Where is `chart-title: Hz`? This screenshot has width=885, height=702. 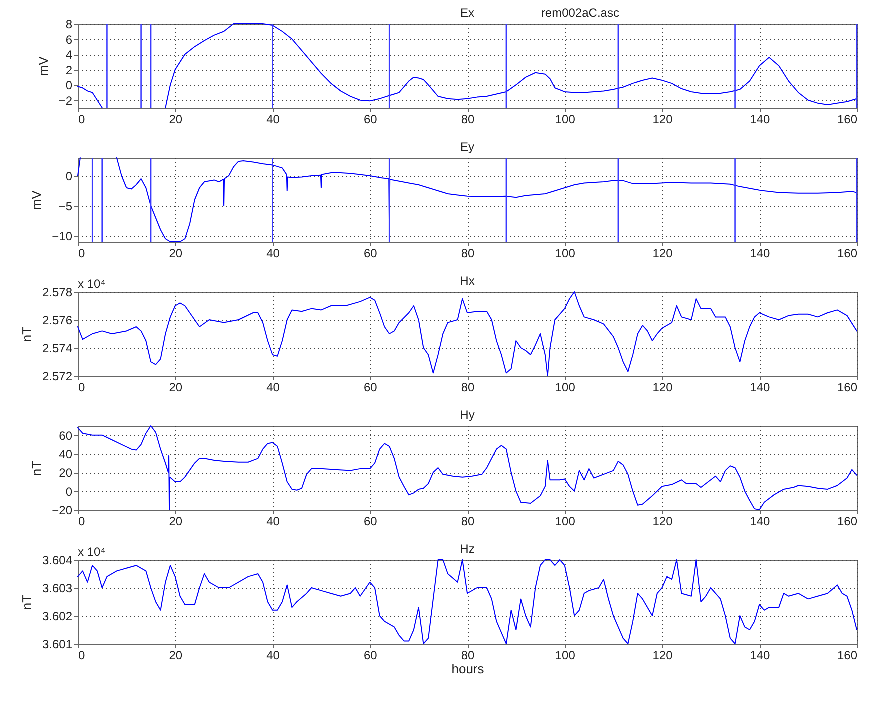
chart-title: Hz is located at coordinates (467, 549).